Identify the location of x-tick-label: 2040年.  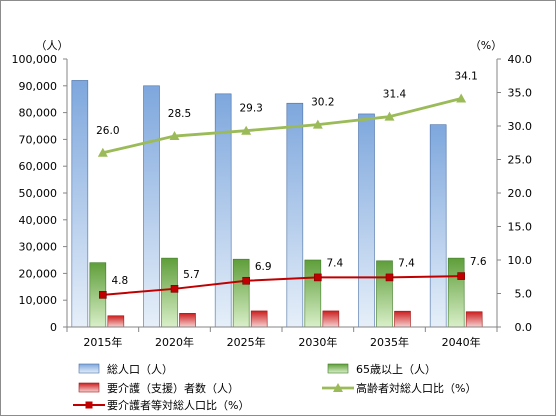
(461, 342).